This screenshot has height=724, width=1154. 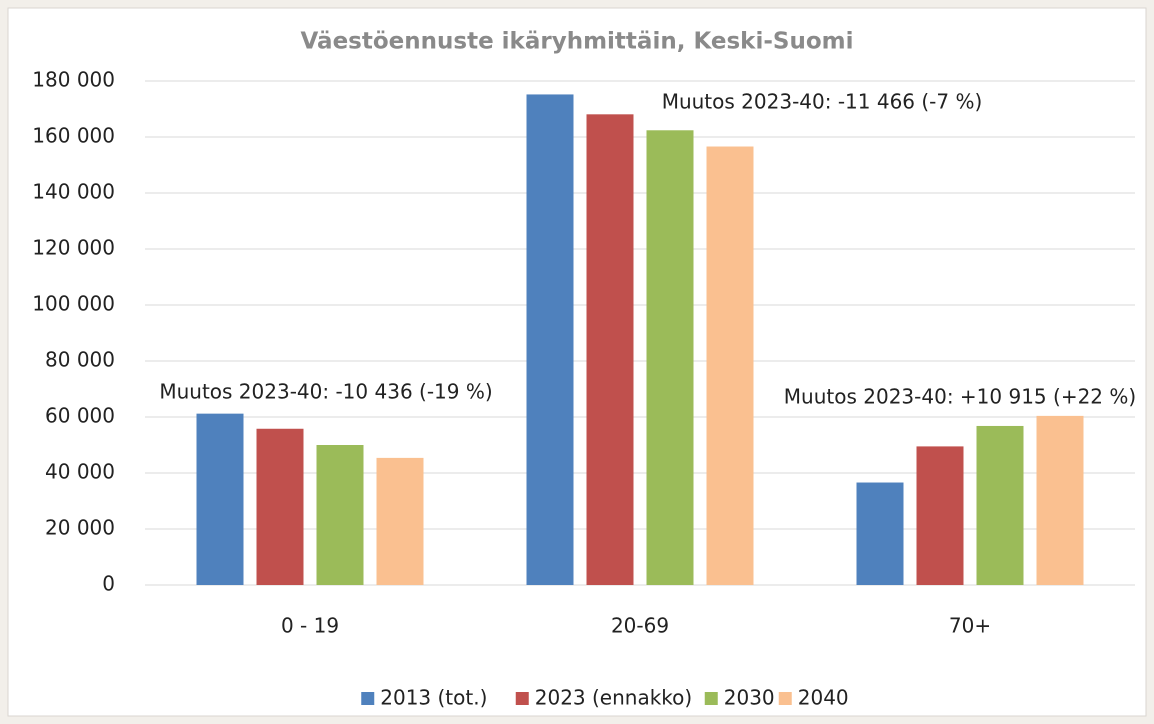 I want to click on chart-title: Väestöennuste ikäryhmittäin, Keski-Suomi, so click(x=577, y=42).